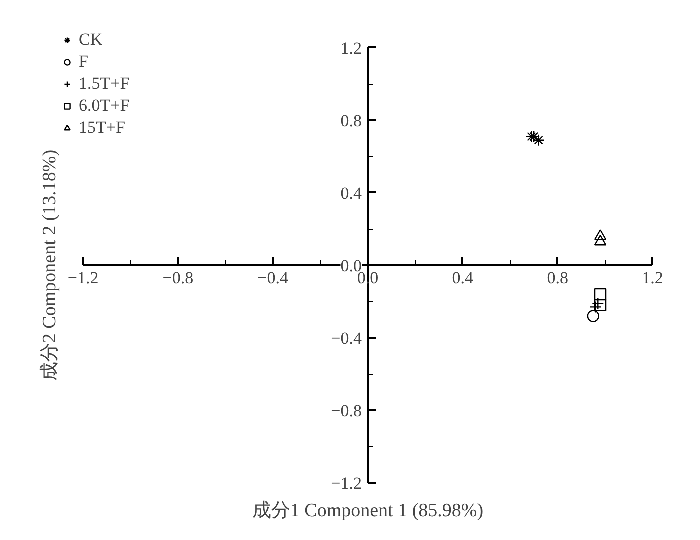 The image size is (700, 540). Describe the element at coordinates (351, 120) in the screenshot. I see `y-tick-label: 0.8` at that location.